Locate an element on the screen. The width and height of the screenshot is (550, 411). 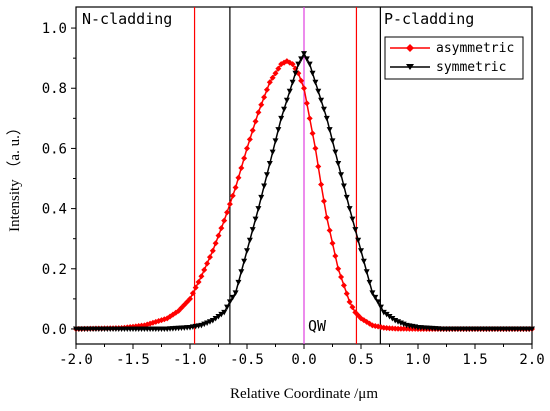
y-axis-title: Intensity （a. u.） is located at coordinates (14, 176).